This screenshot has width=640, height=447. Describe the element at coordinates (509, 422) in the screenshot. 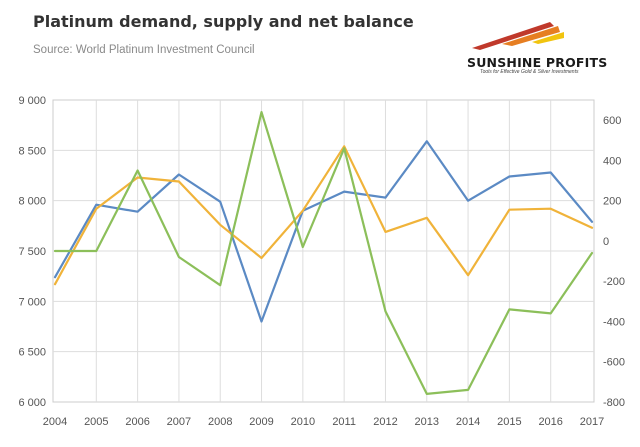

I see `x-tick-label: 2015` at that location.